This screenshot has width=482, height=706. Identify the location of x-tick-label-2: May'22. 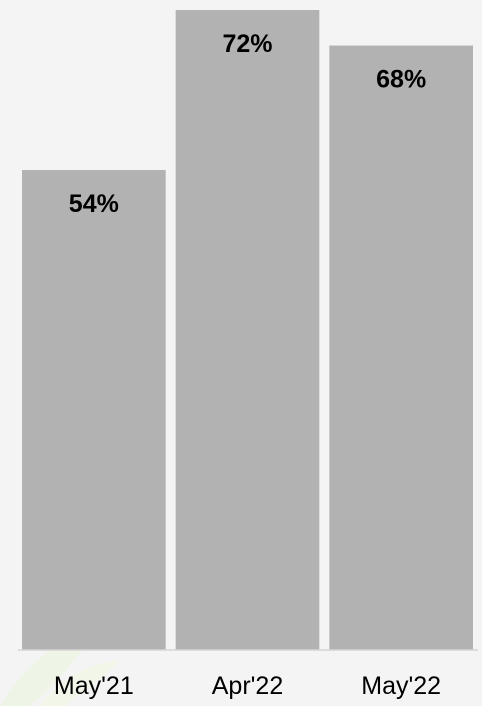
(401, 686).